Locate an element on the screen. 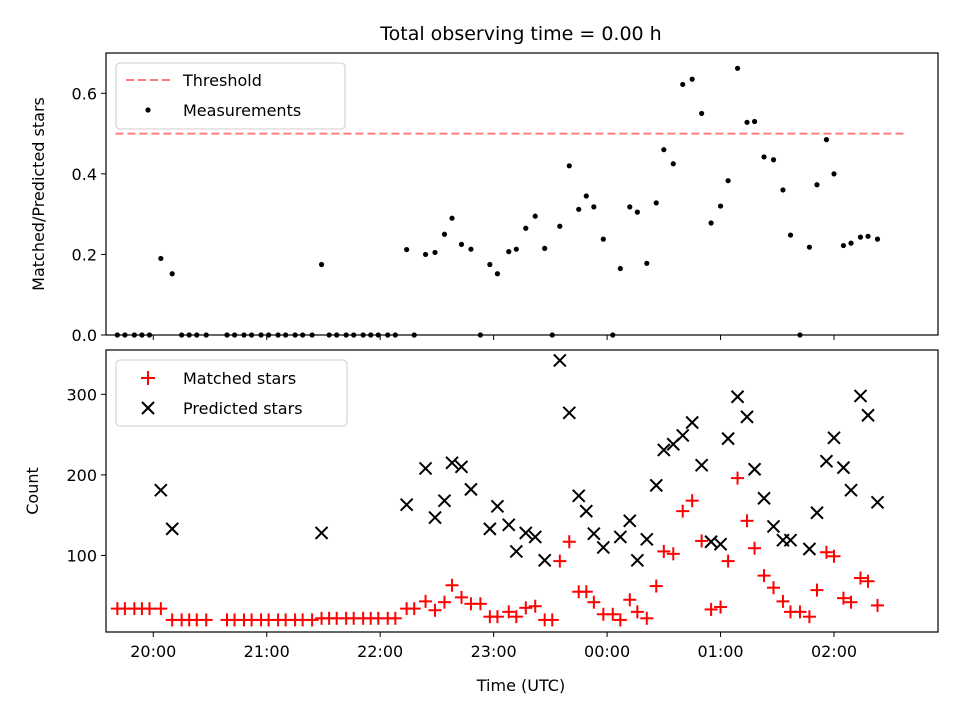  bottom-y-tick-label: 300 is located at coordinates (81, 394).